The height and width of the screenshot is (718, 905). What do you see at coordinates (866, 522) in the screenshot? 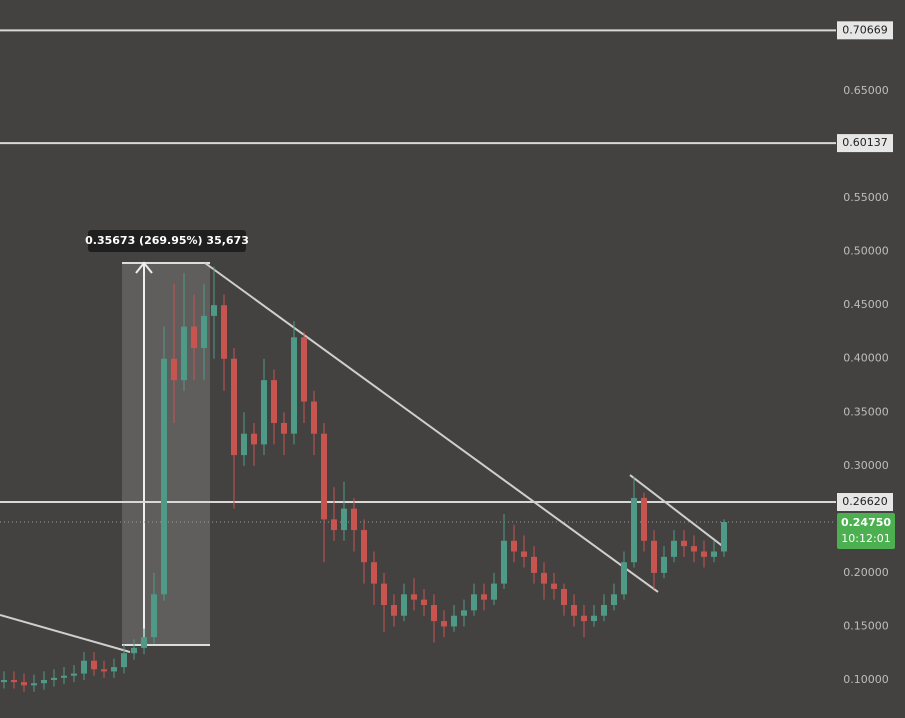
I see `last-price-label: 0.24750` at bounding box center [866, 522].